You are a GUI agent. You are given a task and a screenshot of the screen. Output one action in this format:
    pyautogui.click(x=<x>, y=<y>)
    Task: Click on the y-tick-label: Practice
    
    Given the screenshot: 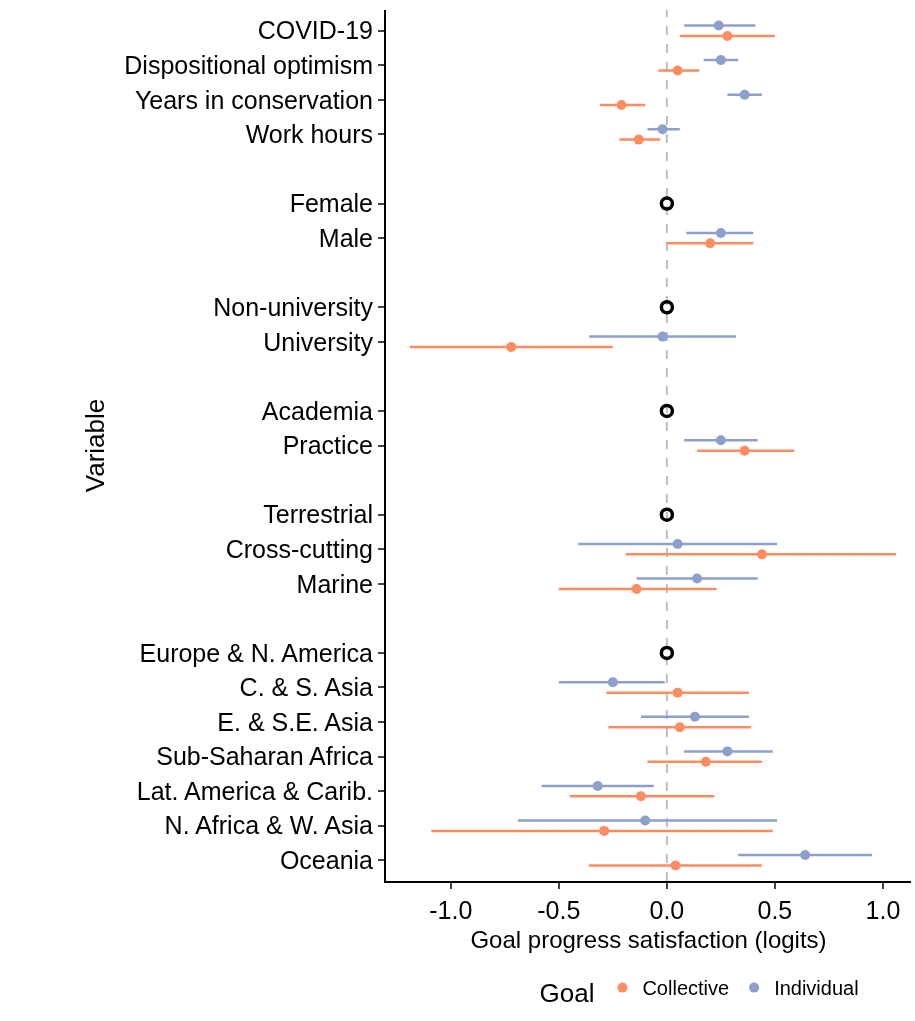 What is the action you would take?
    pyautogui.click(x=327, y=445)
    